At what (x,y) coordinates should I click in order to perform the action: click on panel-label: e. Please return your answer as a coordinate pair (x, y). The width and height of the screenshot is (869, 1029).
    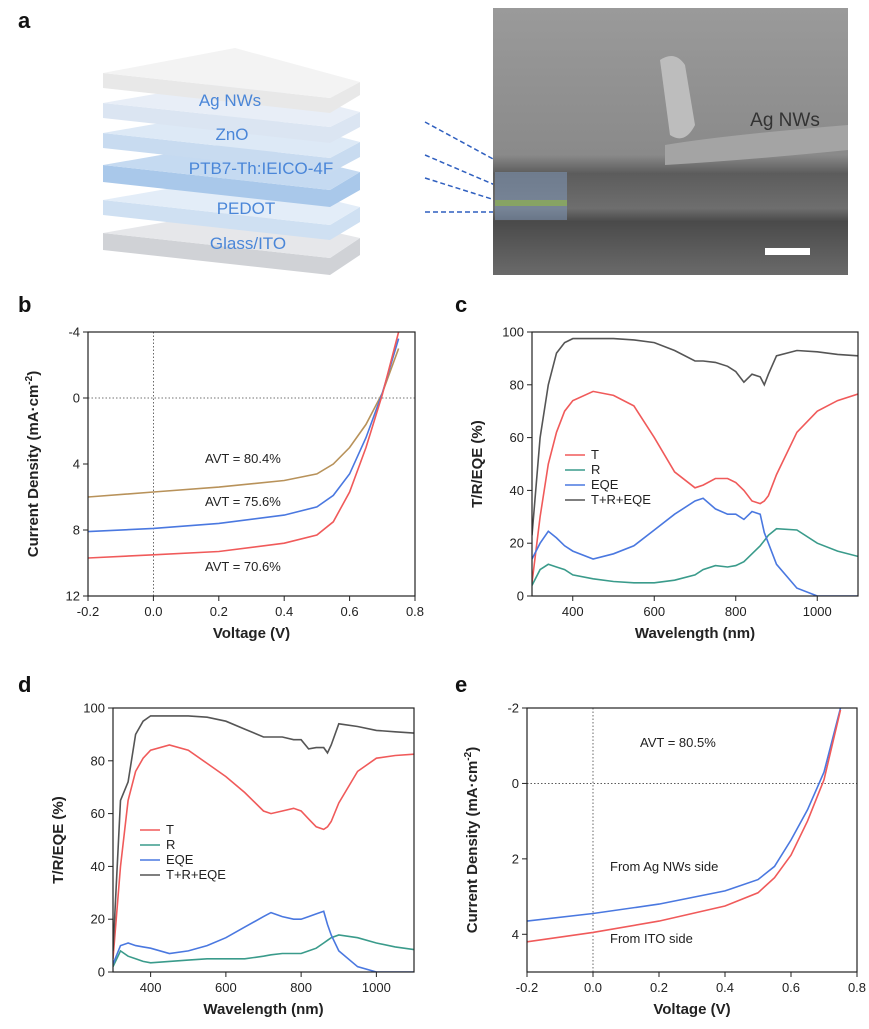
    Looking at the image, I should click on (461, 684).